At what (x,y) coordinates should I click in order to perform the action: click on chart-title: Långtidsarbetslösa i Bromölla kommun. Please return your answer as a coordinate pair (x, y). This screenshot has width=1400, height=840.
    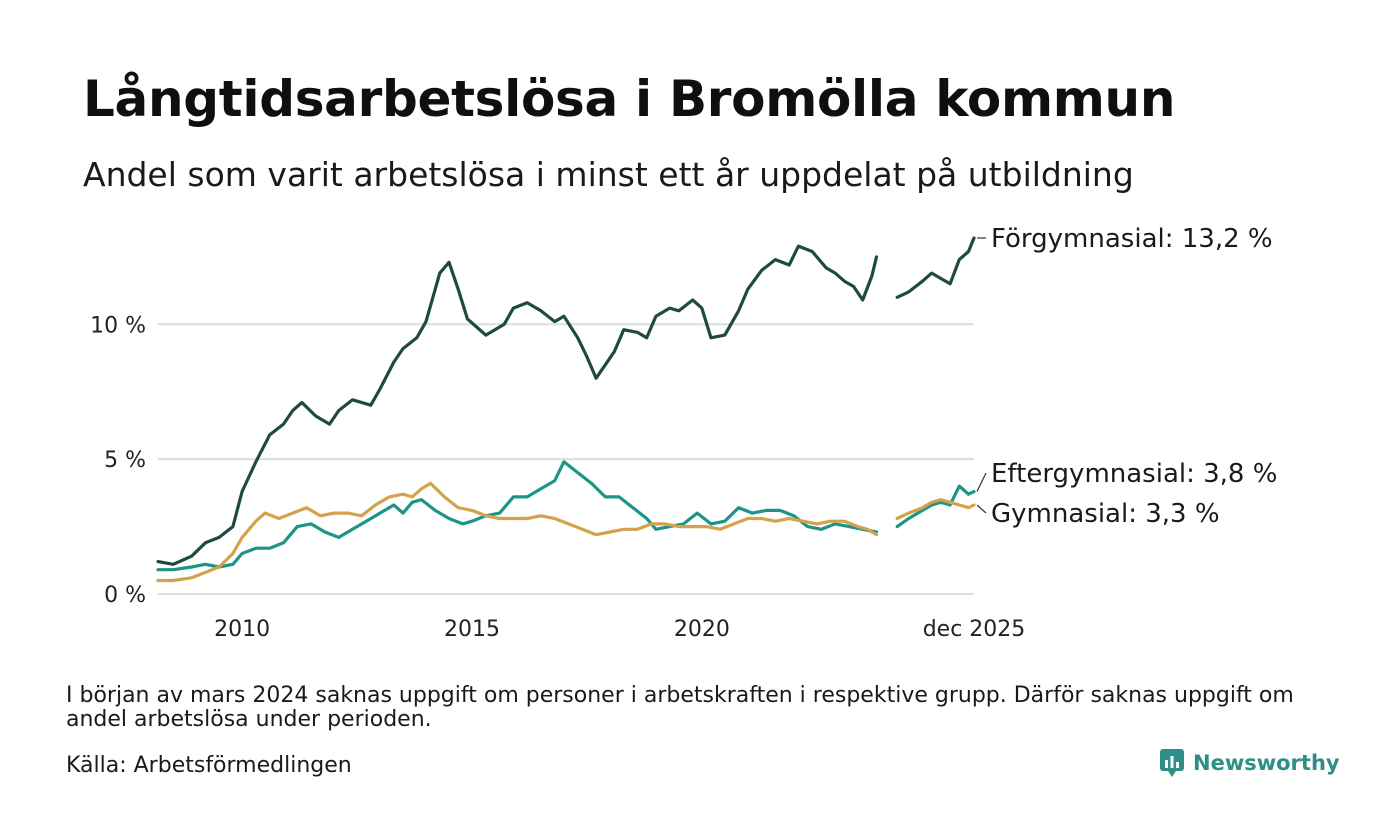
    Looking at the image, I should click on (629, 99).